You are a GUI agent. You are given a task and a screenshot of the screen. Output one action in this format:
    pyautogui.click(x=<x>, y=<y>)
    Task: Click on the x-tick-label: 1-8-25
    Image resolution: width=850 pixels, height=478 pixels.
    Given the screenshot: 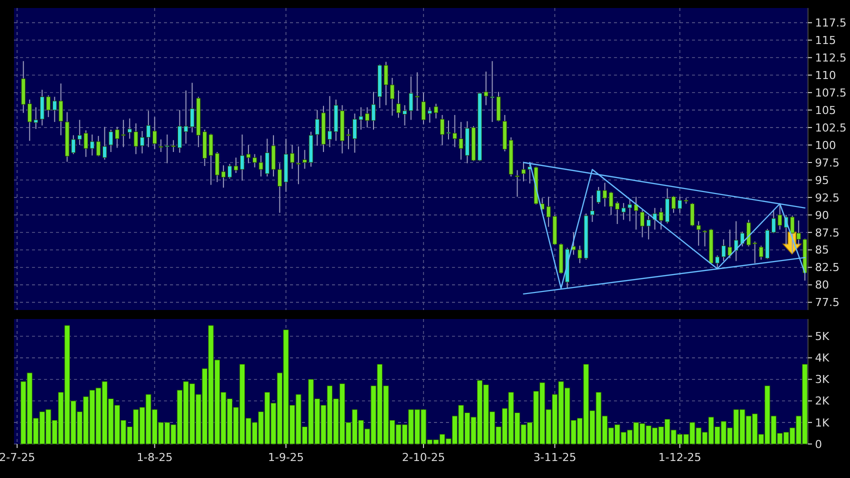 What is the action you would take?
    pyautogui.click(x=154, y=457)
    